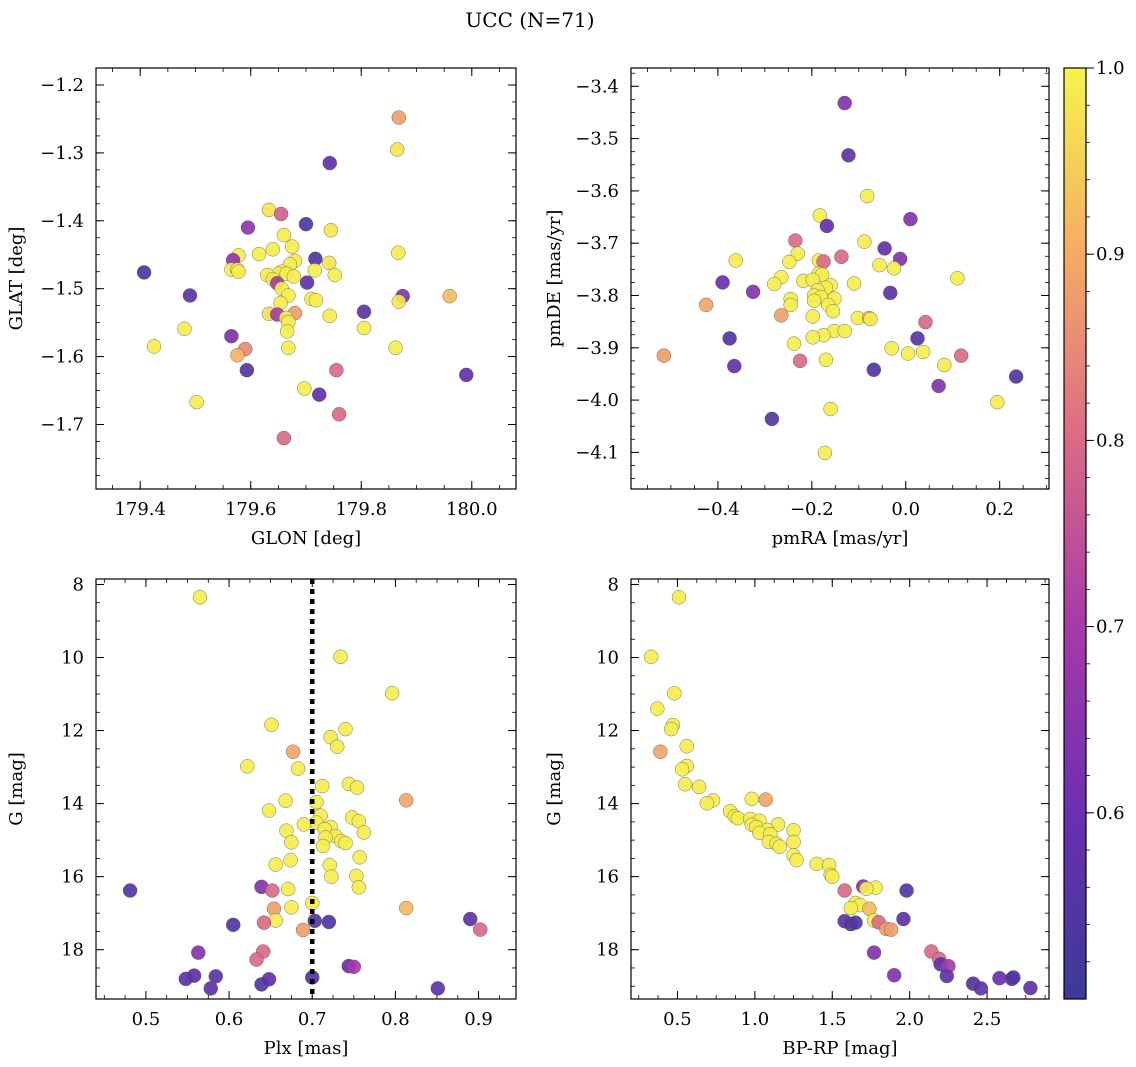 The width and height of the screenshot is (1136, 1067). What do you see at coordinates (251, 509) in the screenshot?
I see `x-tick-label: 179.6` at bounding box center [251, 509].